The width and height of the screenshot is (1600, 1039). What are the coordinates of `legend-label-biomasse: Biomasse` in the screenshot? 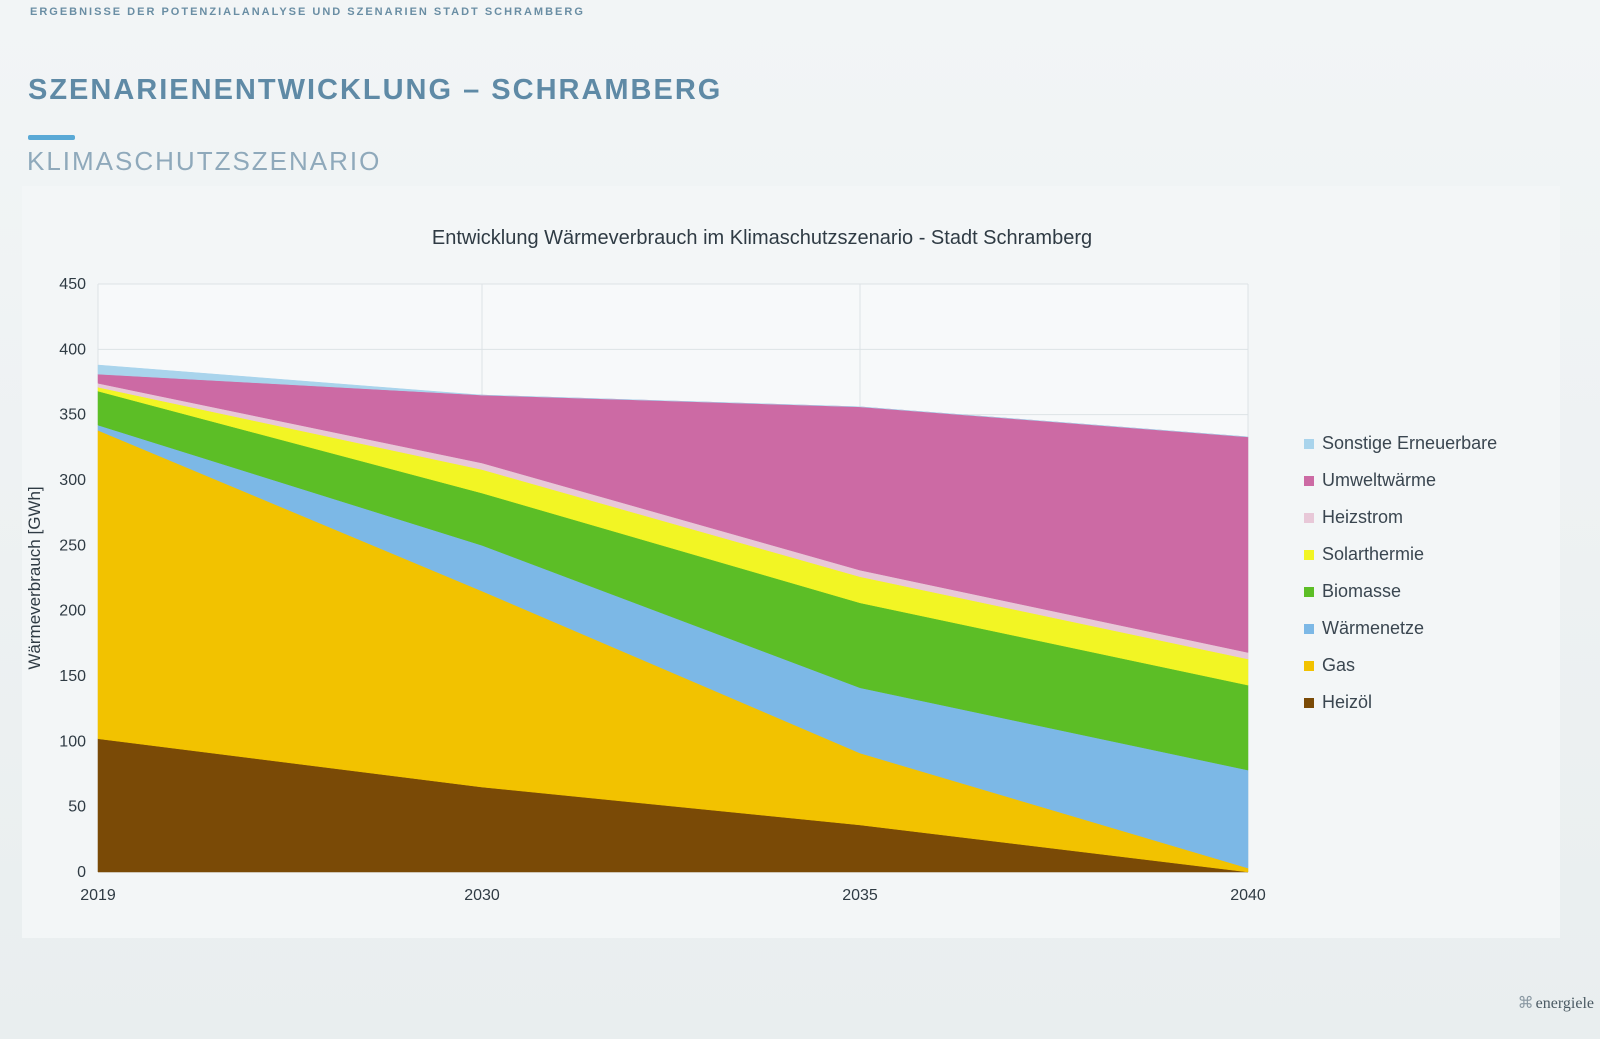 It's located at (1361, 591).